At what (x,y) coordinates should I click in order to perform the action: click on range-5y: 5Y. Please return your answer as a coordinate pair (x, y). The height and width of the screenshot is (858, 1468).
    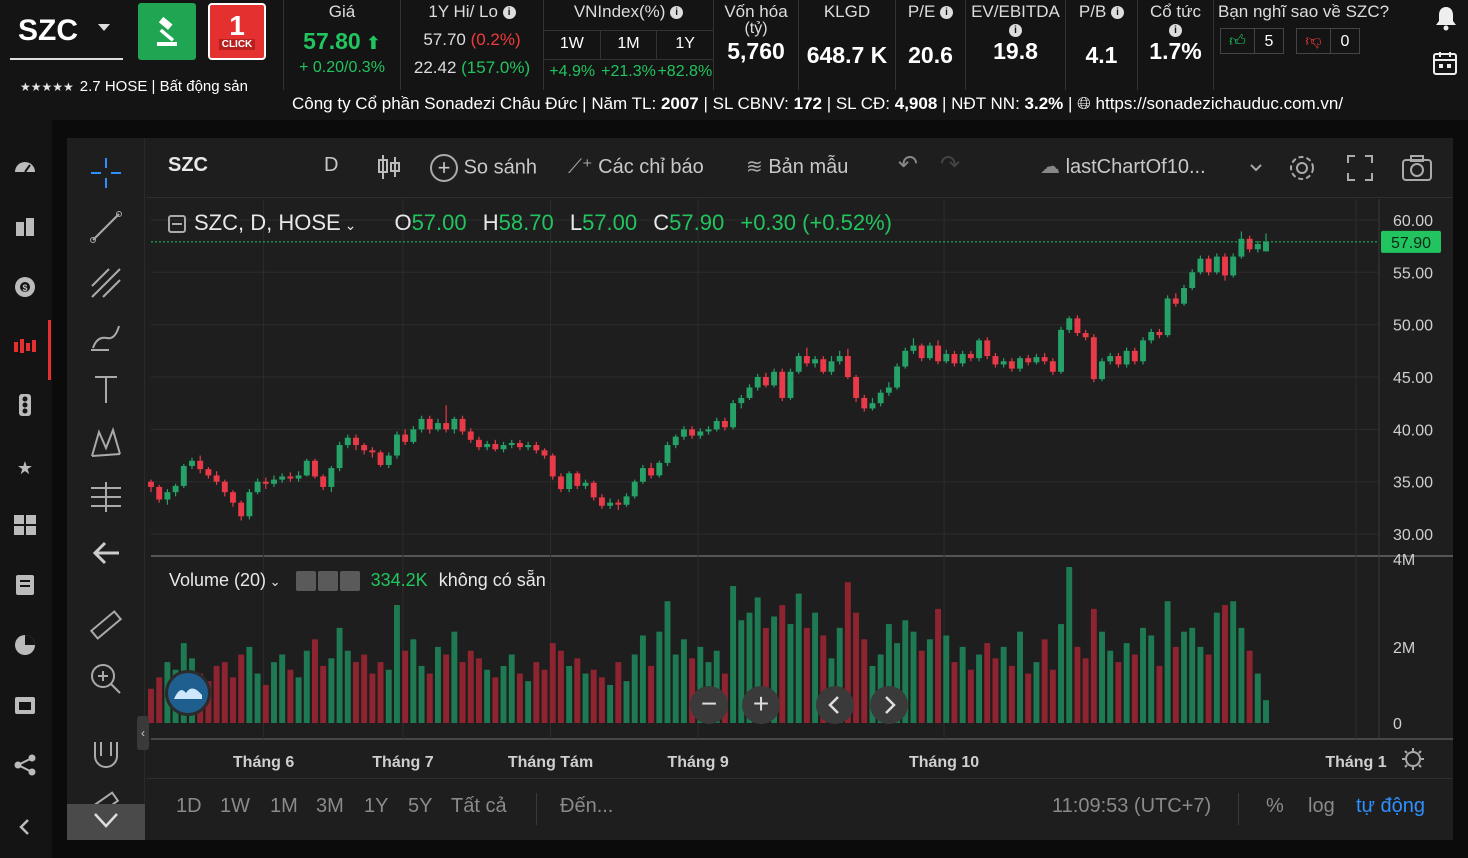
    Looking at the image, I should click on (420, 806).